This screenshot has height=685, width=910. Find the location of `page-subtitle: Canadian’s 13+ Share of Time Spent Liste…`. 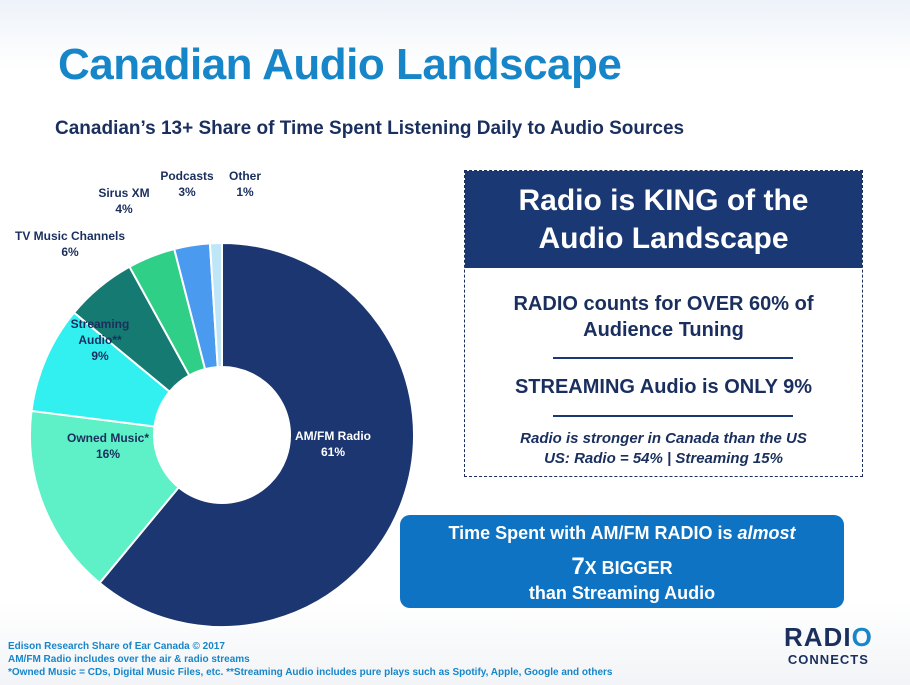

page-subtitle: Canadian’s 13+ Share of Time Spent Liste… is located at coordinates (370, 128).